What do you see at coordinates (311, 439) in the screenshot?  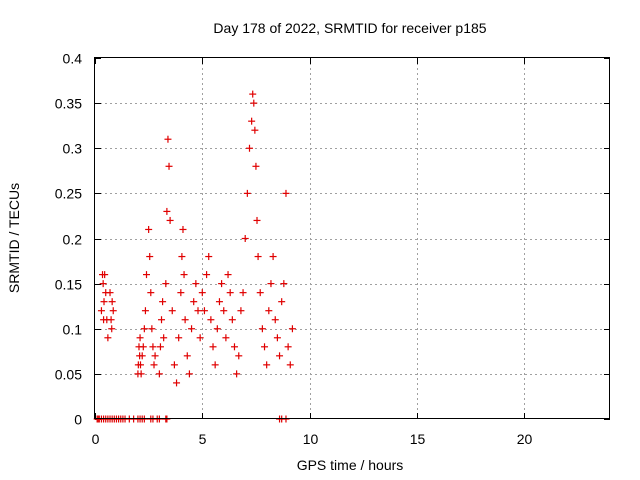 I see `x-tick-label: 10` at bounding box center [311, 439].